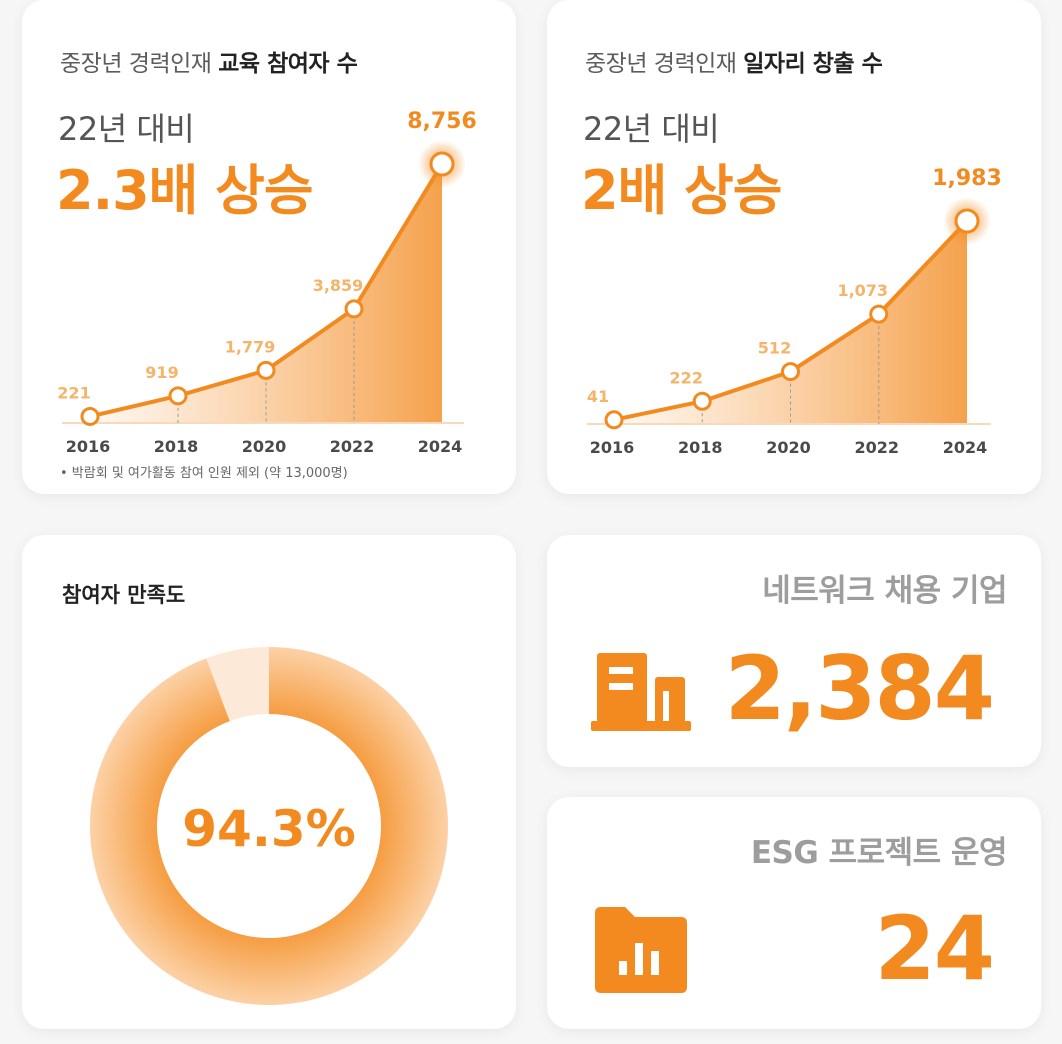 This screenshot has width=1062, height=1044. Describe the element at coordinates (598, 396) in the screenshot. I see `data-label: 41` at that location.